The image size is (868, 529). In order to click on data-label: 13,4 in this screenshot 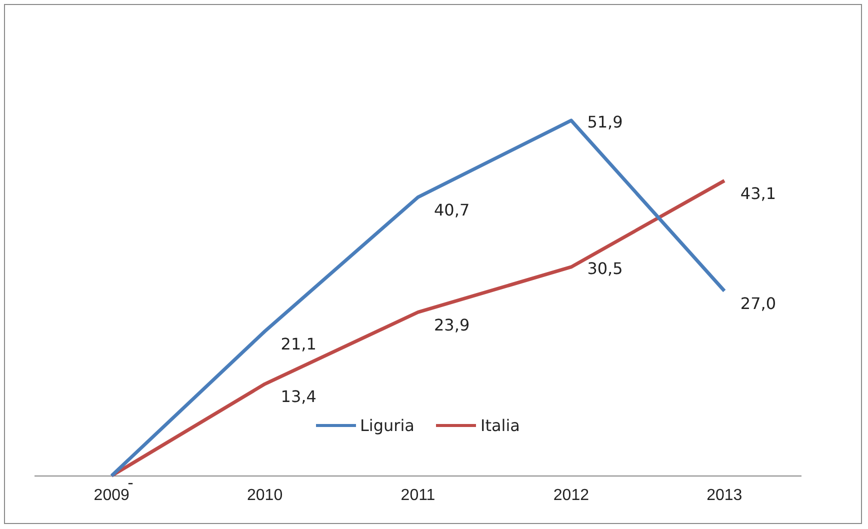, I will do `click(298, 396)`.